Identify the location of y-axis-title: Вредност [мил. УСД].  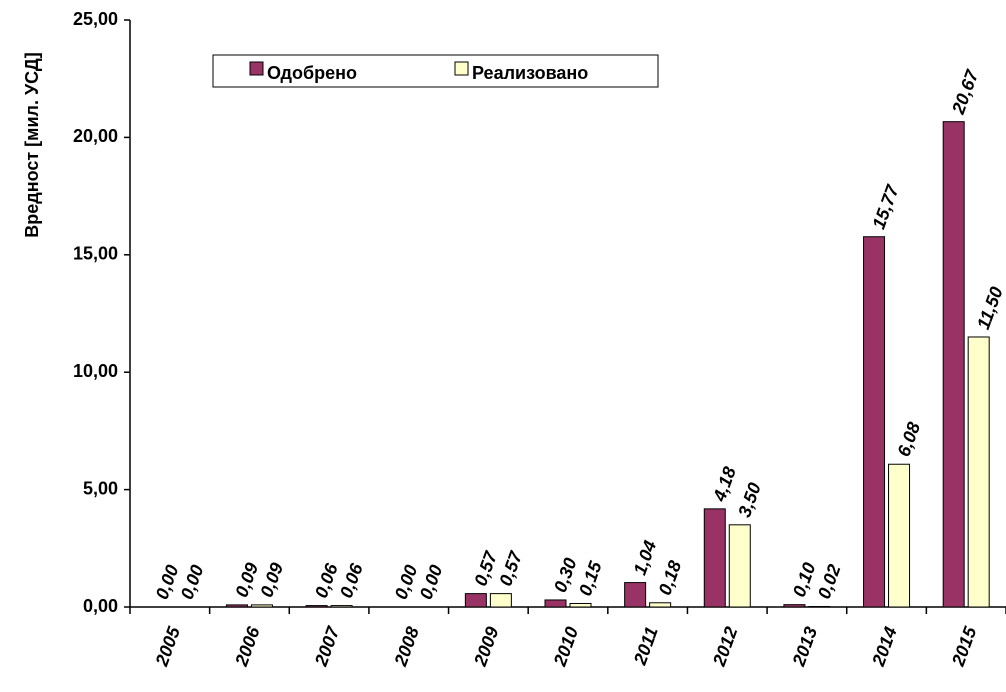
(32, 144).